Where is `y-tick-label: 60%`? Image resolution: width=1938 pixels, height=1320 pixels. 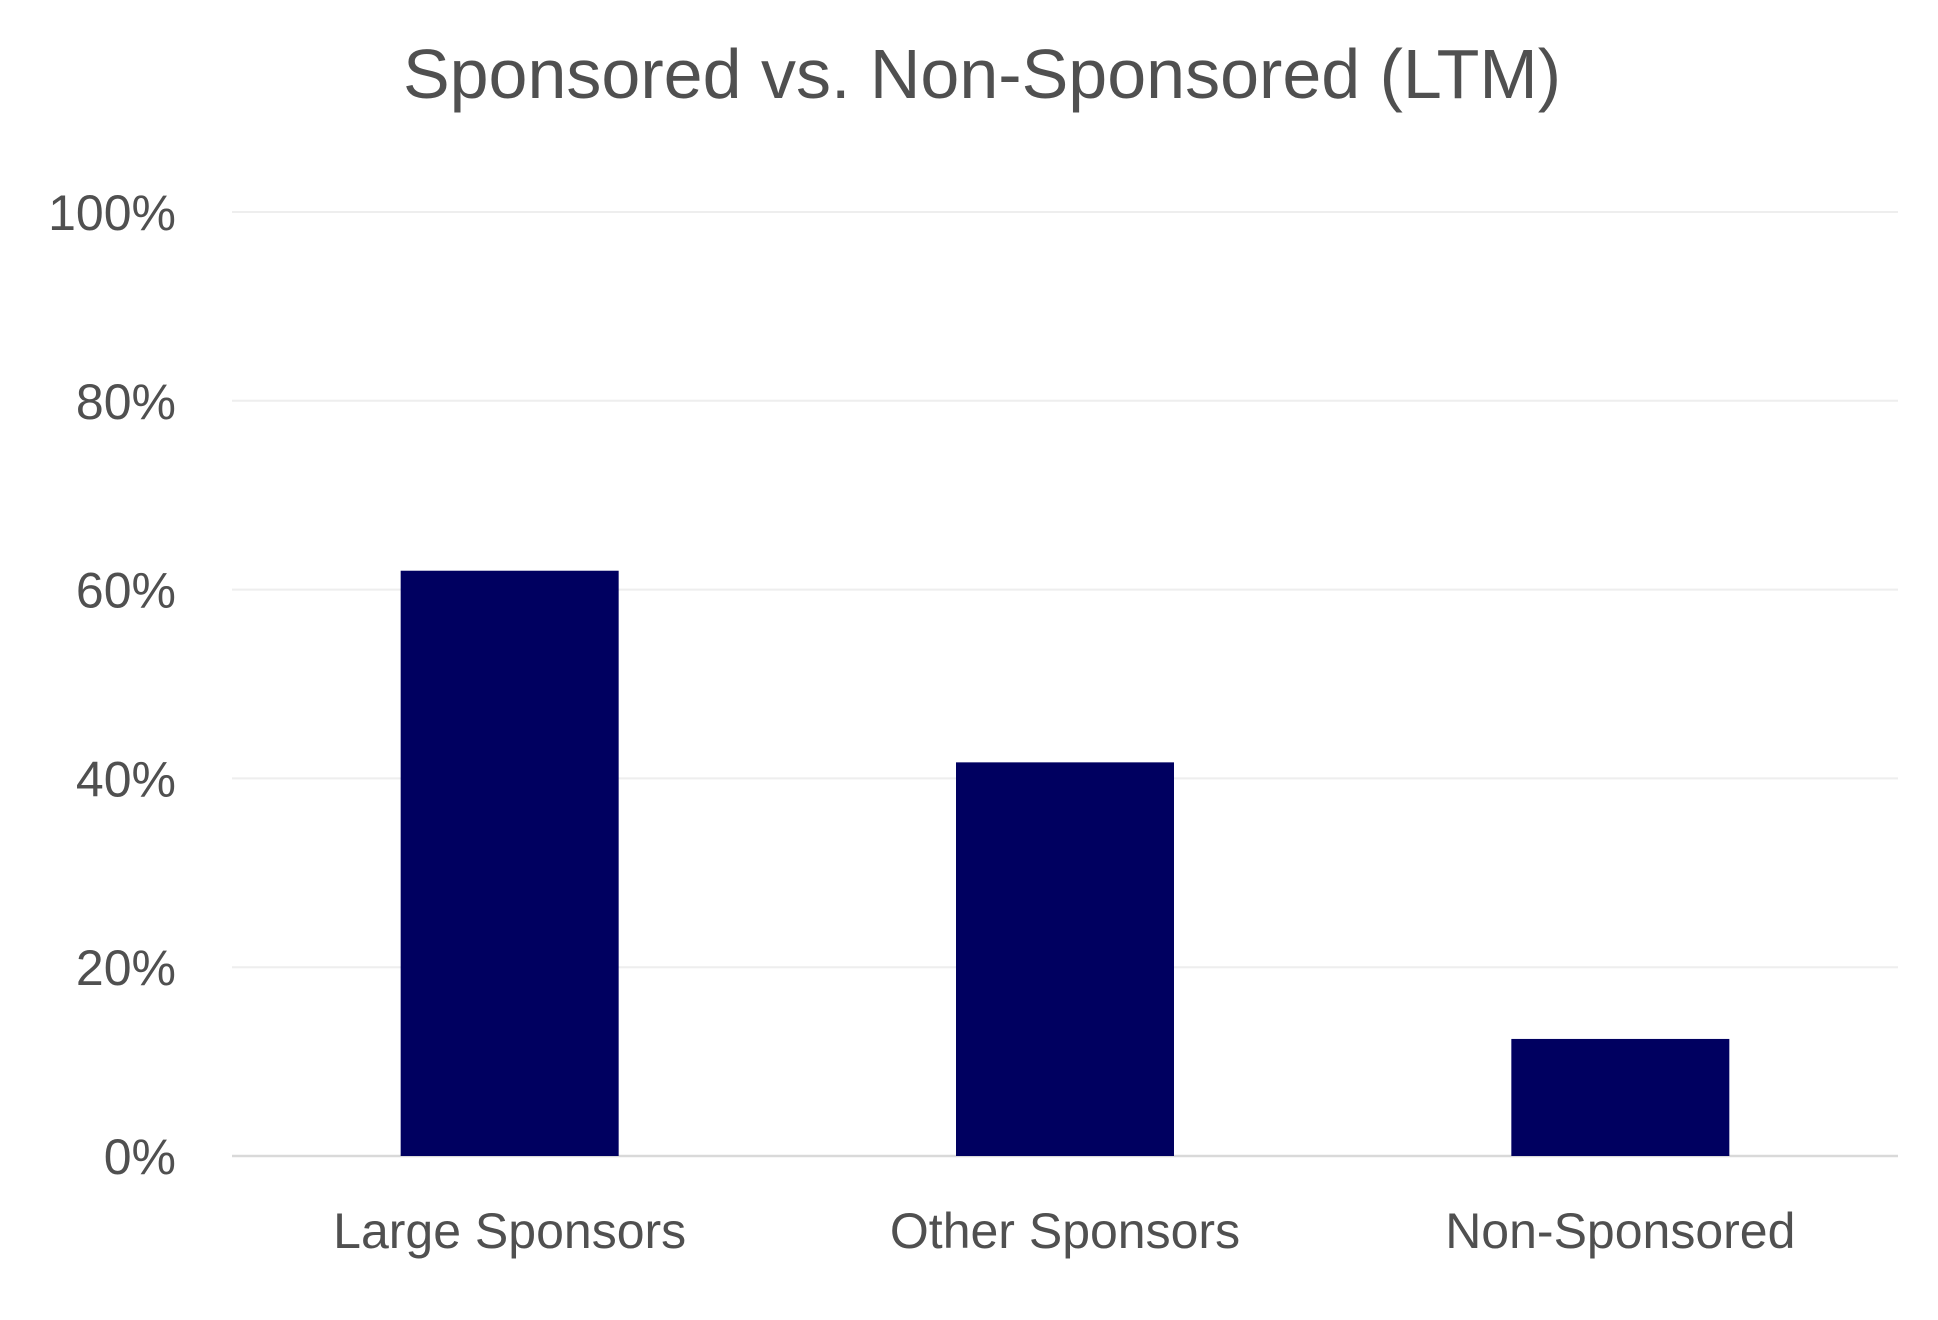 y-tick-label: 60% is located at coordinates (126, 591).